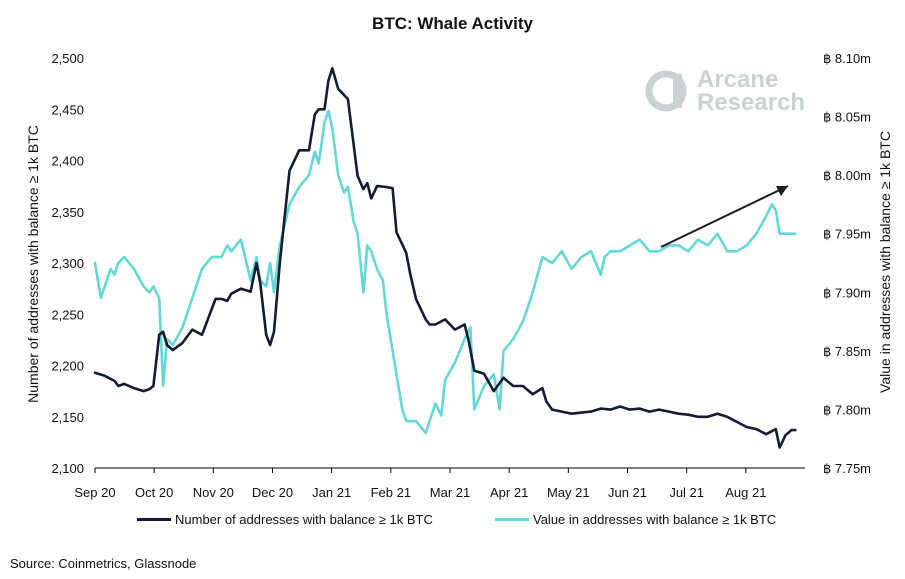  I want to click on y-left-tick-label: 2,400, so click(67, 161).